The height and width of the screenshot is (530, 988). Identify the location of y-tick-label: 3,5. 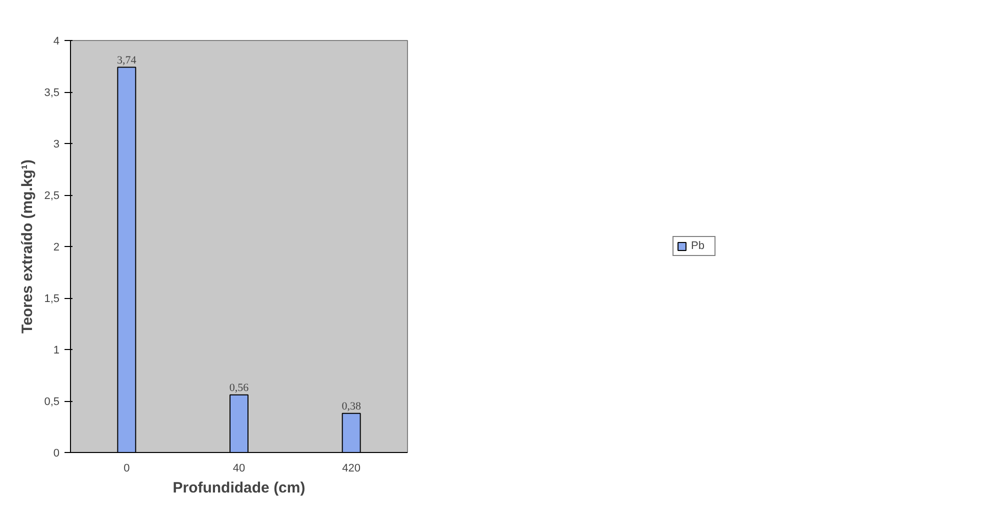
(52, 93).